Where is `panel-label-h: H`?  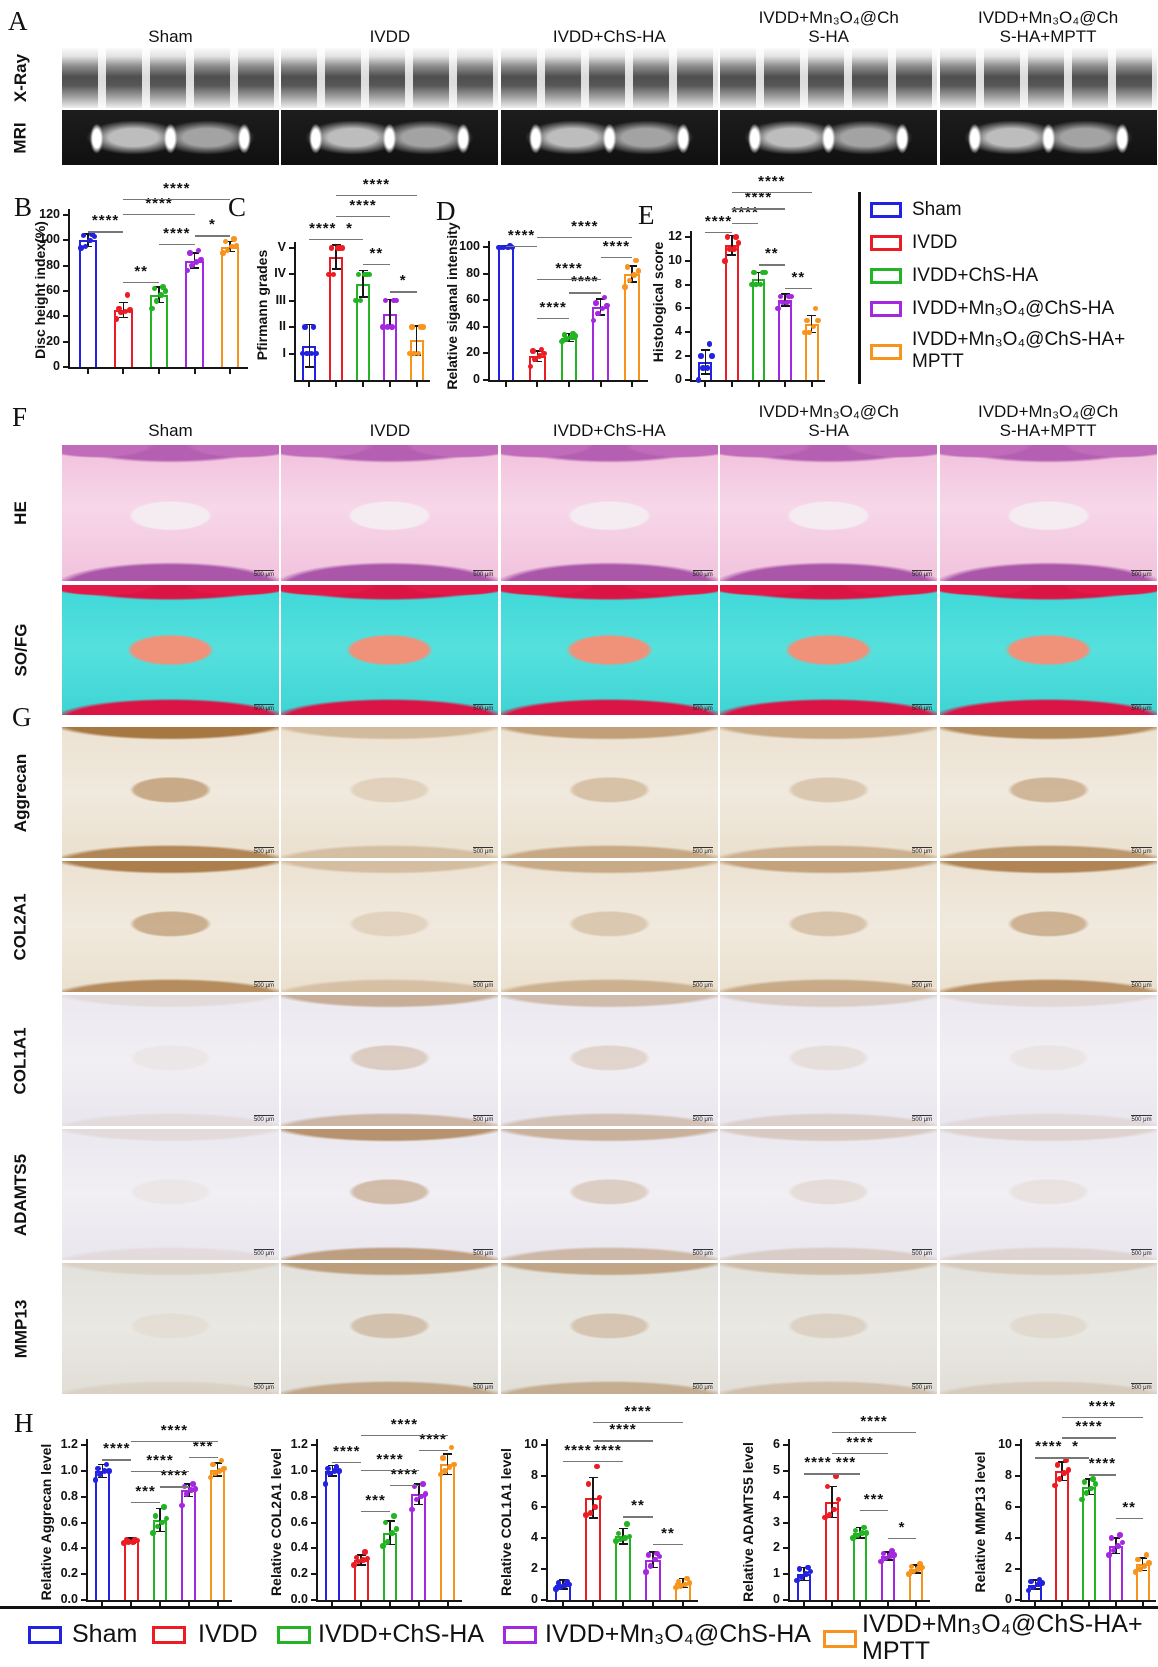 panel-label-h: H is located at coordinates (24, 1423).